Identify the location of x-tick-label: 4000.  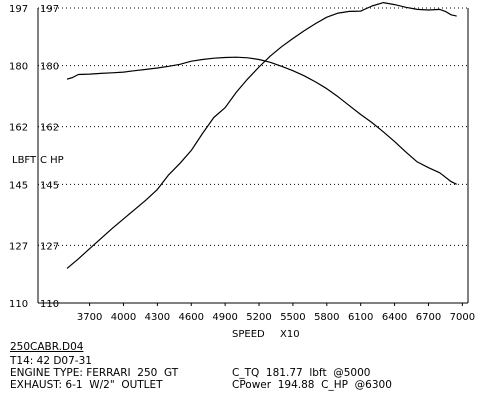
(123, 317).